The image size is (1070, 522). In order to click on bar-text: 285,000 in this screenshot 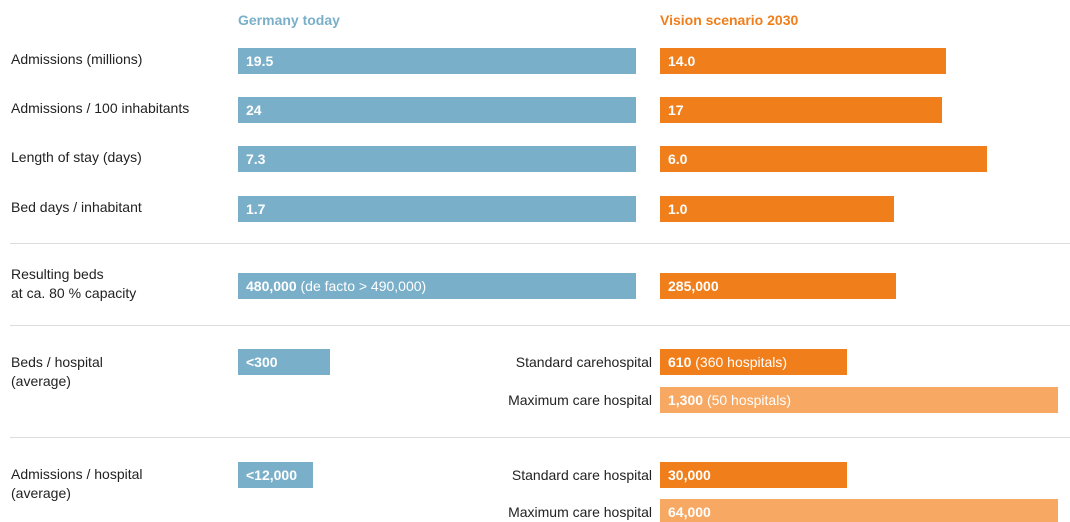, I will do `click(778, 286)`.